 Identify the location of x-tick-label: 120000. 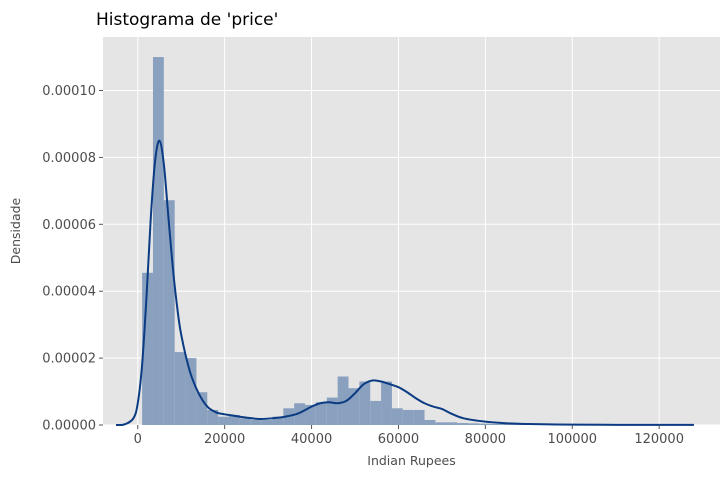
(659, 439).